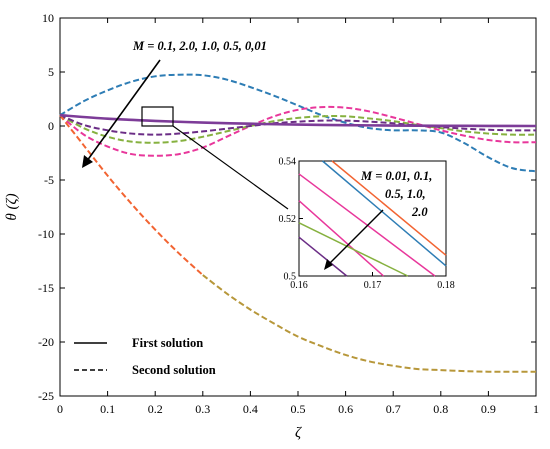  What do you see at coordinates (167, 343) in the screenshot?
I see `legend-first-solution: First solution` at bounding box center [167, 343].